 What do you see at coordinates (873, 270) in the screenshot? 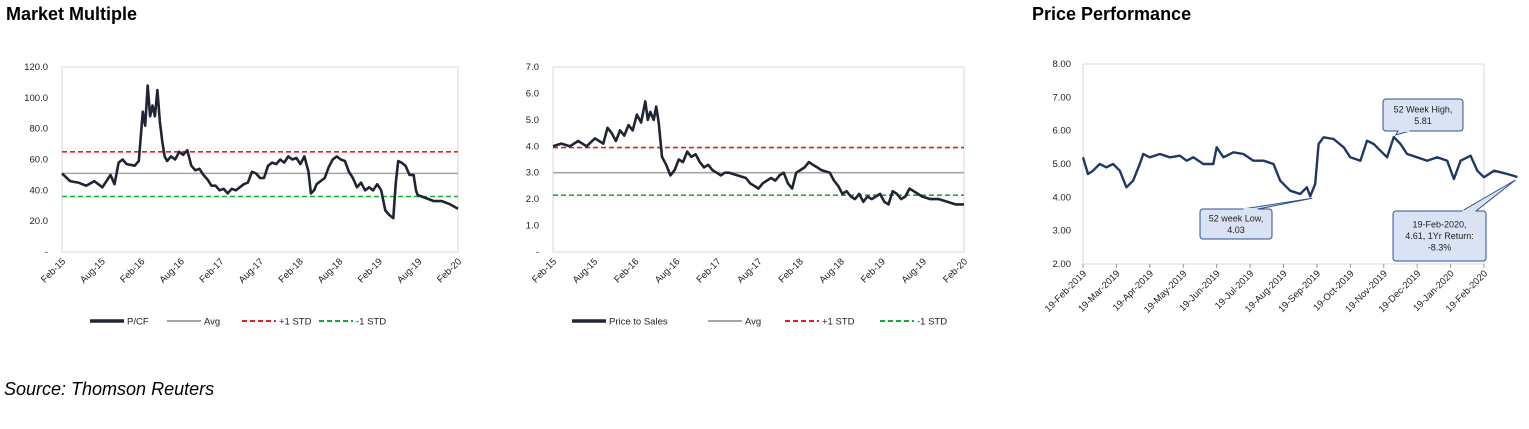
I see `ps-x-tick-label: Feb-19` at bounding box center [873, 270].